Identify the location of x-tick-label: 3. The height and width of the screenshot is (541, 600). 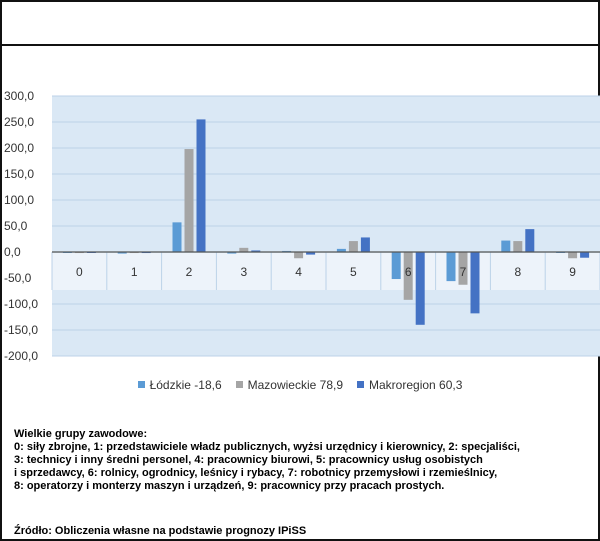
(243, 272).